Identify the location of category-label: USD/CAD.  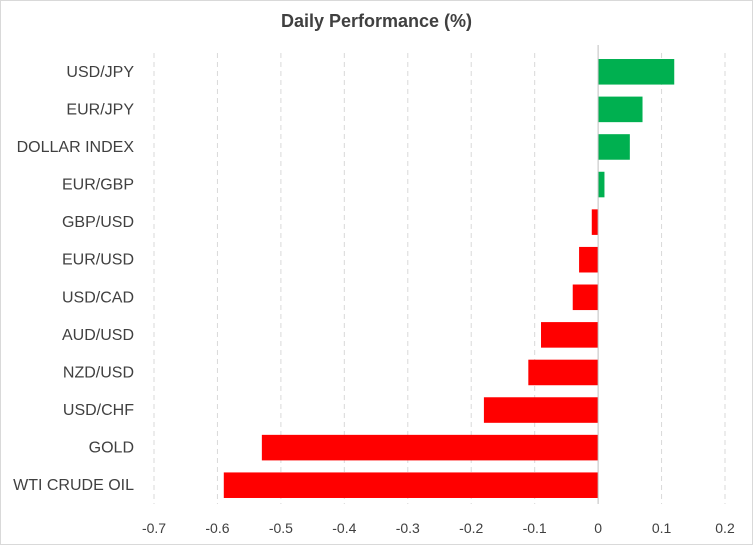
(98, 297).